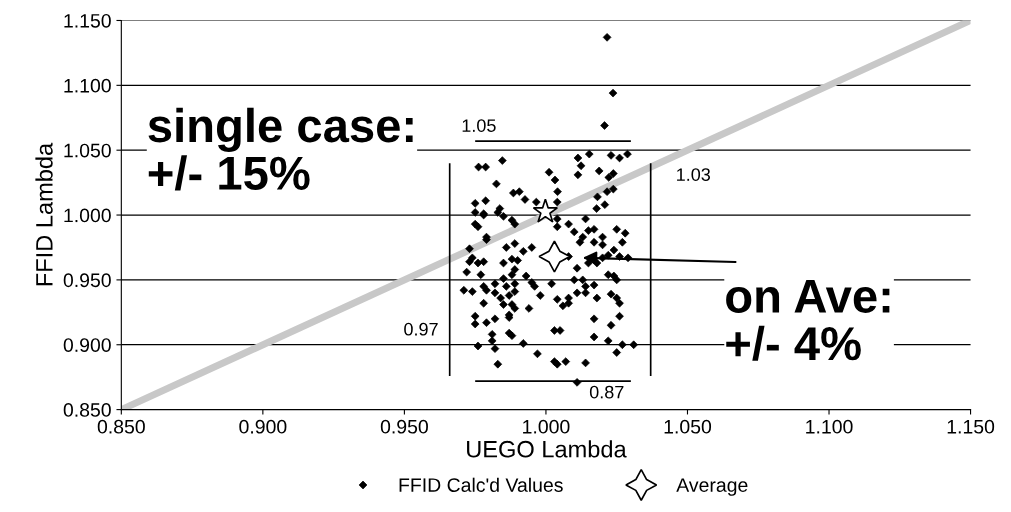 The height and width of the screenshot is (512, 1011). I want to click on x-axis-title: UEGO Lambda, so click(547, 449).